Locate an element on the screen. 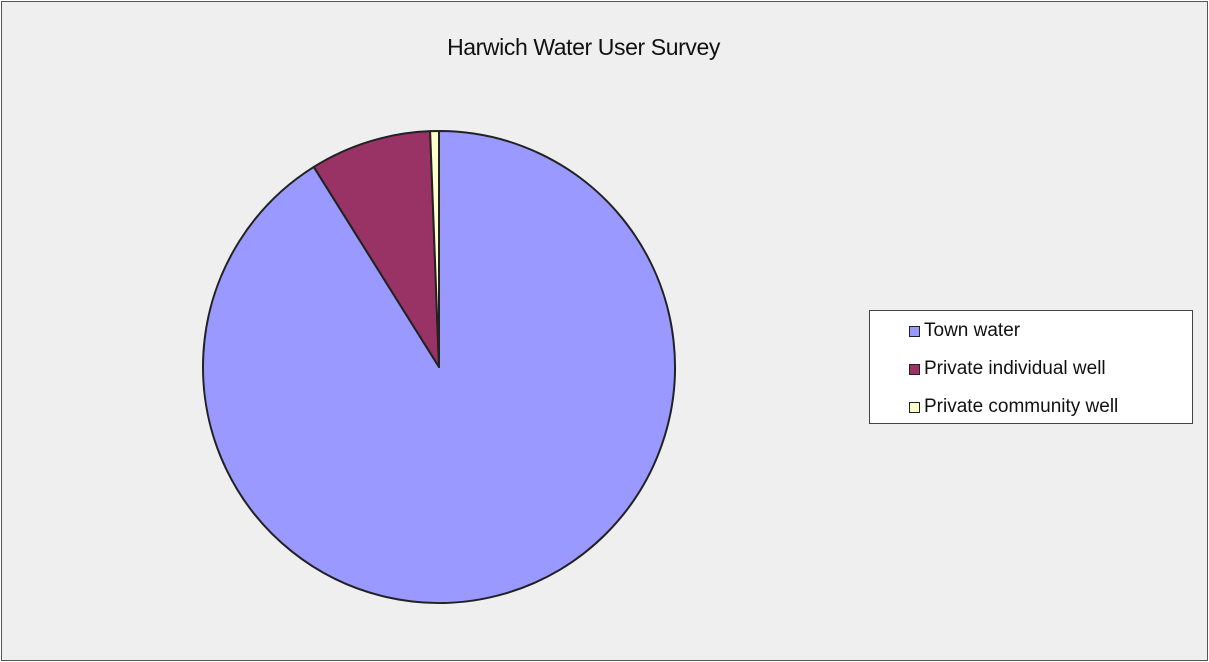 This screenshot has height=662, width=1209. legend-swatch-town-water is located at coordinates (914, 331).